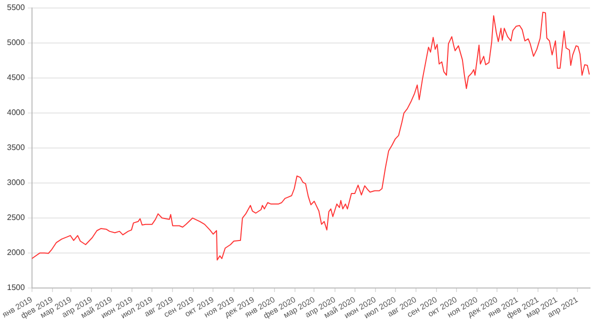  Describe the element at coordinates (16, 43) in the screenshot. I see `y-tick-label: 5000` at that location.